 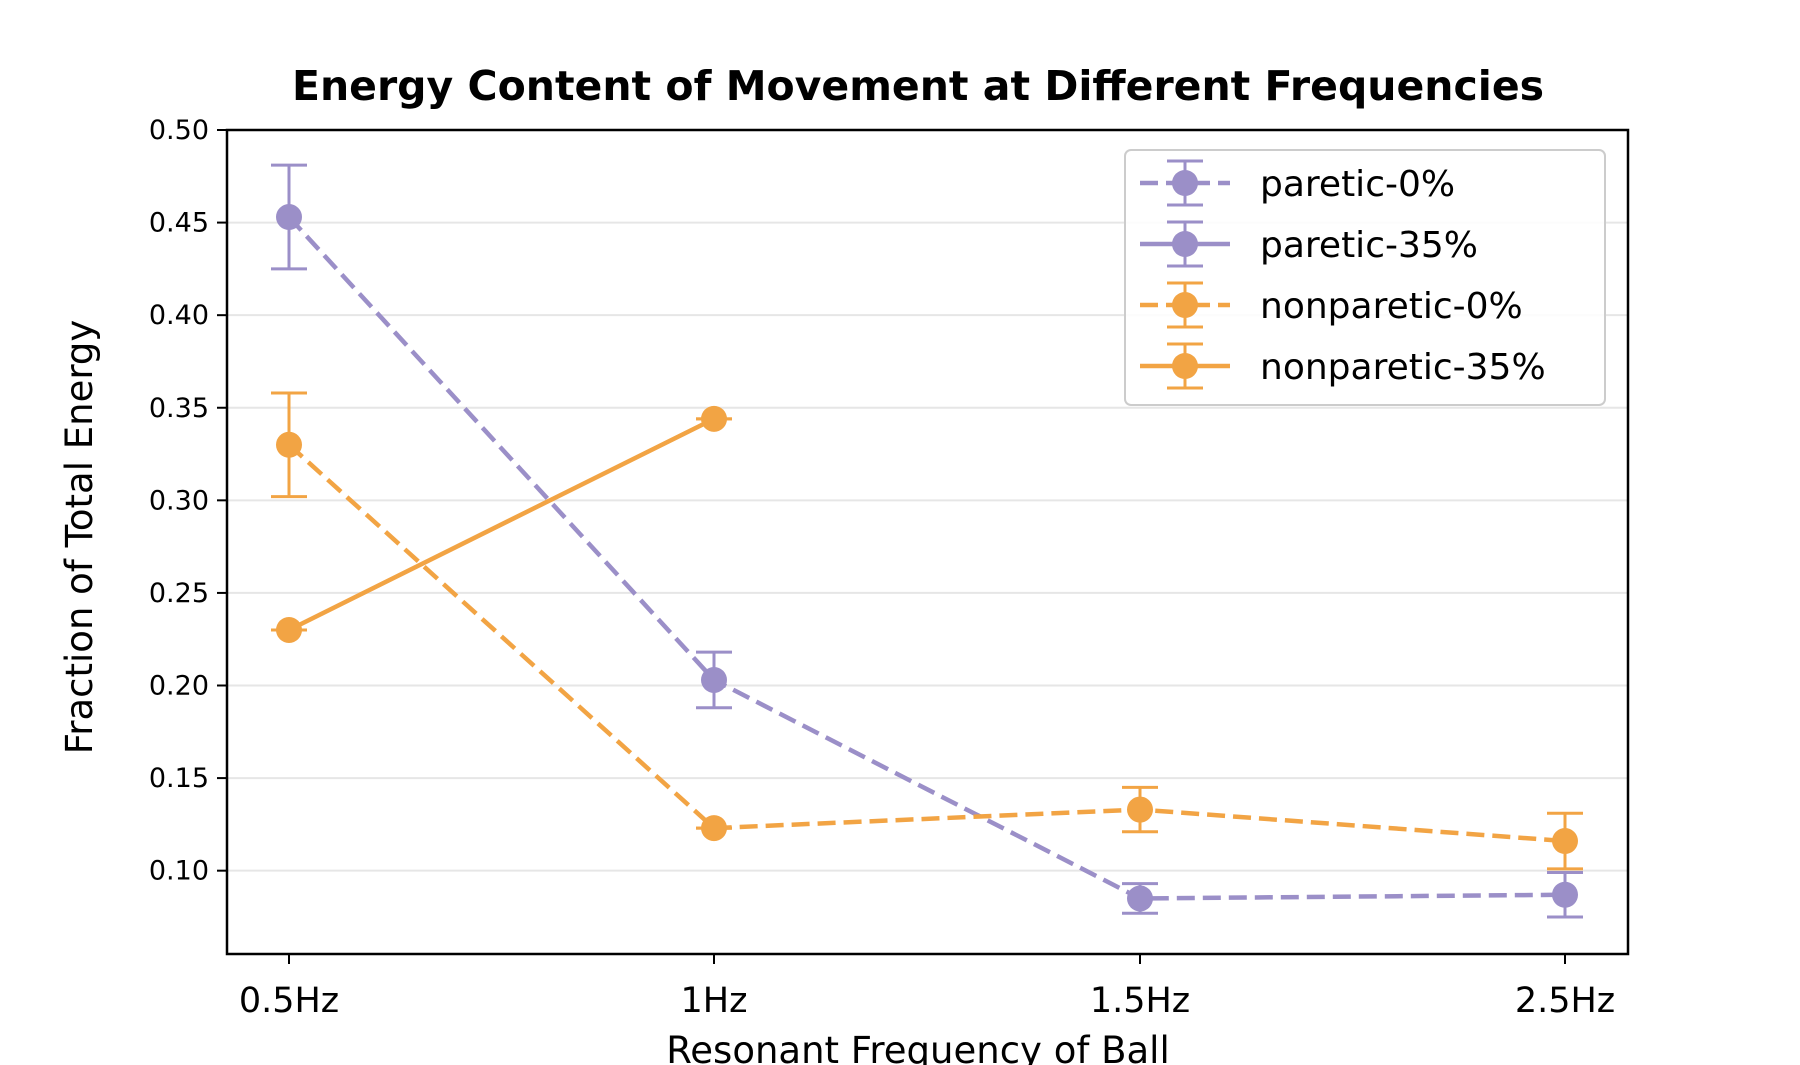 I want to click on y-tick-label: 0.10, so click(x=179, y=871).